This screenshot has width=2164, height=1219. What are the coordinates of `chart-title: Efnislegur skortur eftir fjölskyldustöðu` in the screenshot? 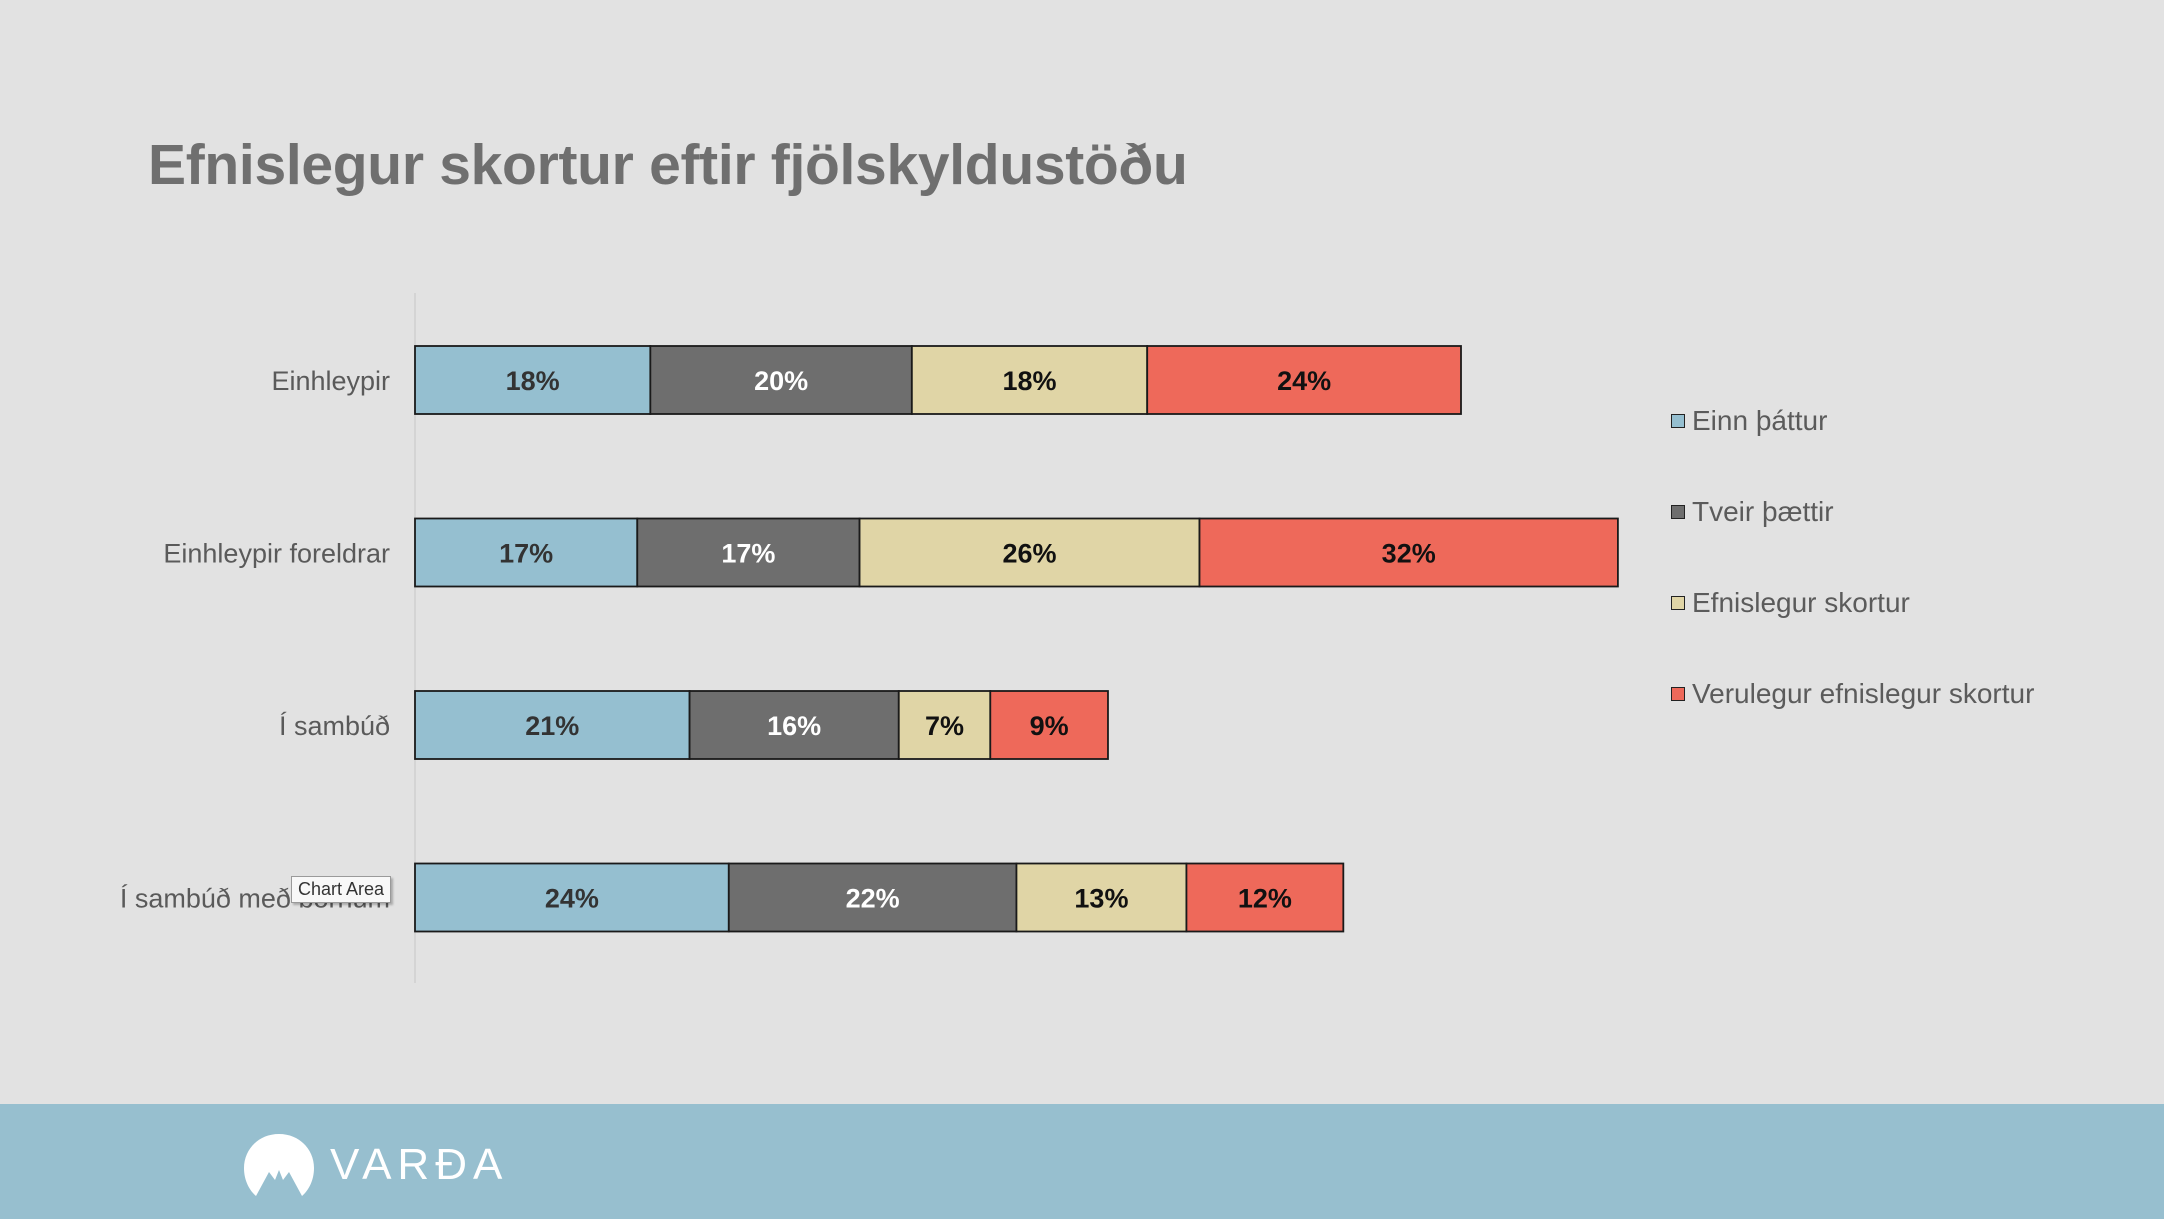 It's located at (668, 165).